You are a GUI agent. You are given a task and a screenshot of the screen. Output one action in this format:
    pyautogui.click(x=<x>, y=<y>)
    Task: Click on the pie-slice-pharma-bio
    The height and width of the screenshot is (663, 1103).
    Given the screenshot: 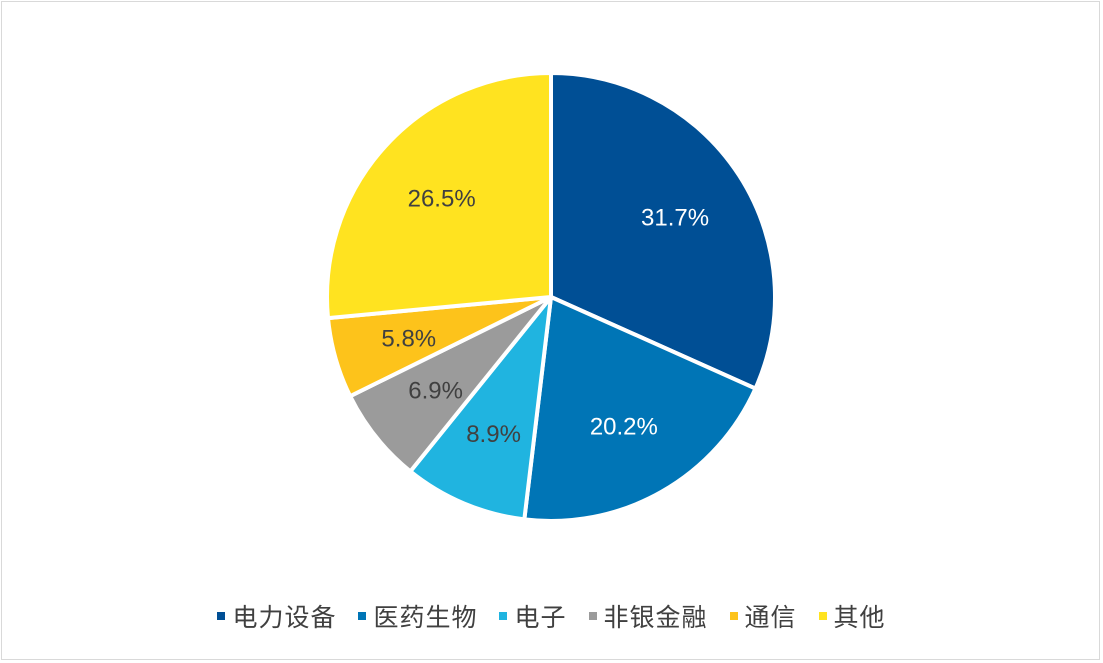 What is the action you would take?
    pyautogui.click(x=640, y=409)
    